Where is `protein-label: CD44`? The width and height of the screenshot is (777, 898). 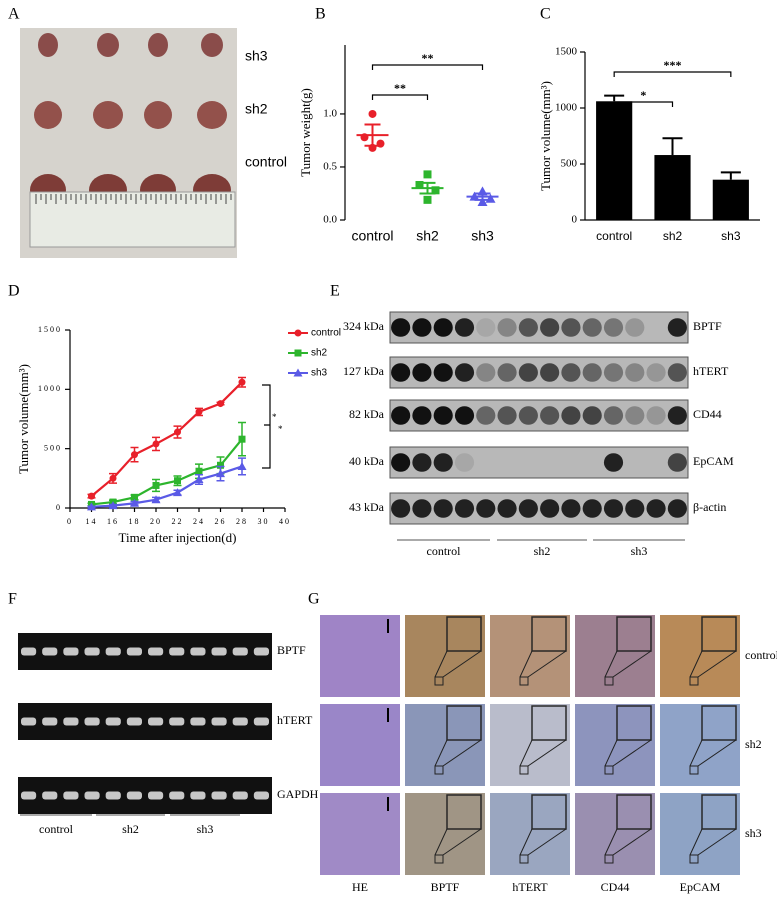
protein-label: CD44 is located at coordinates (707, 414).